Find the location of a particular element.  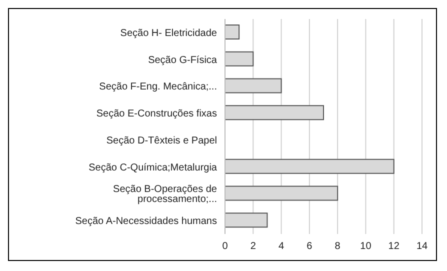

x-tick-label: 10 is located at coordinates (366, 246).